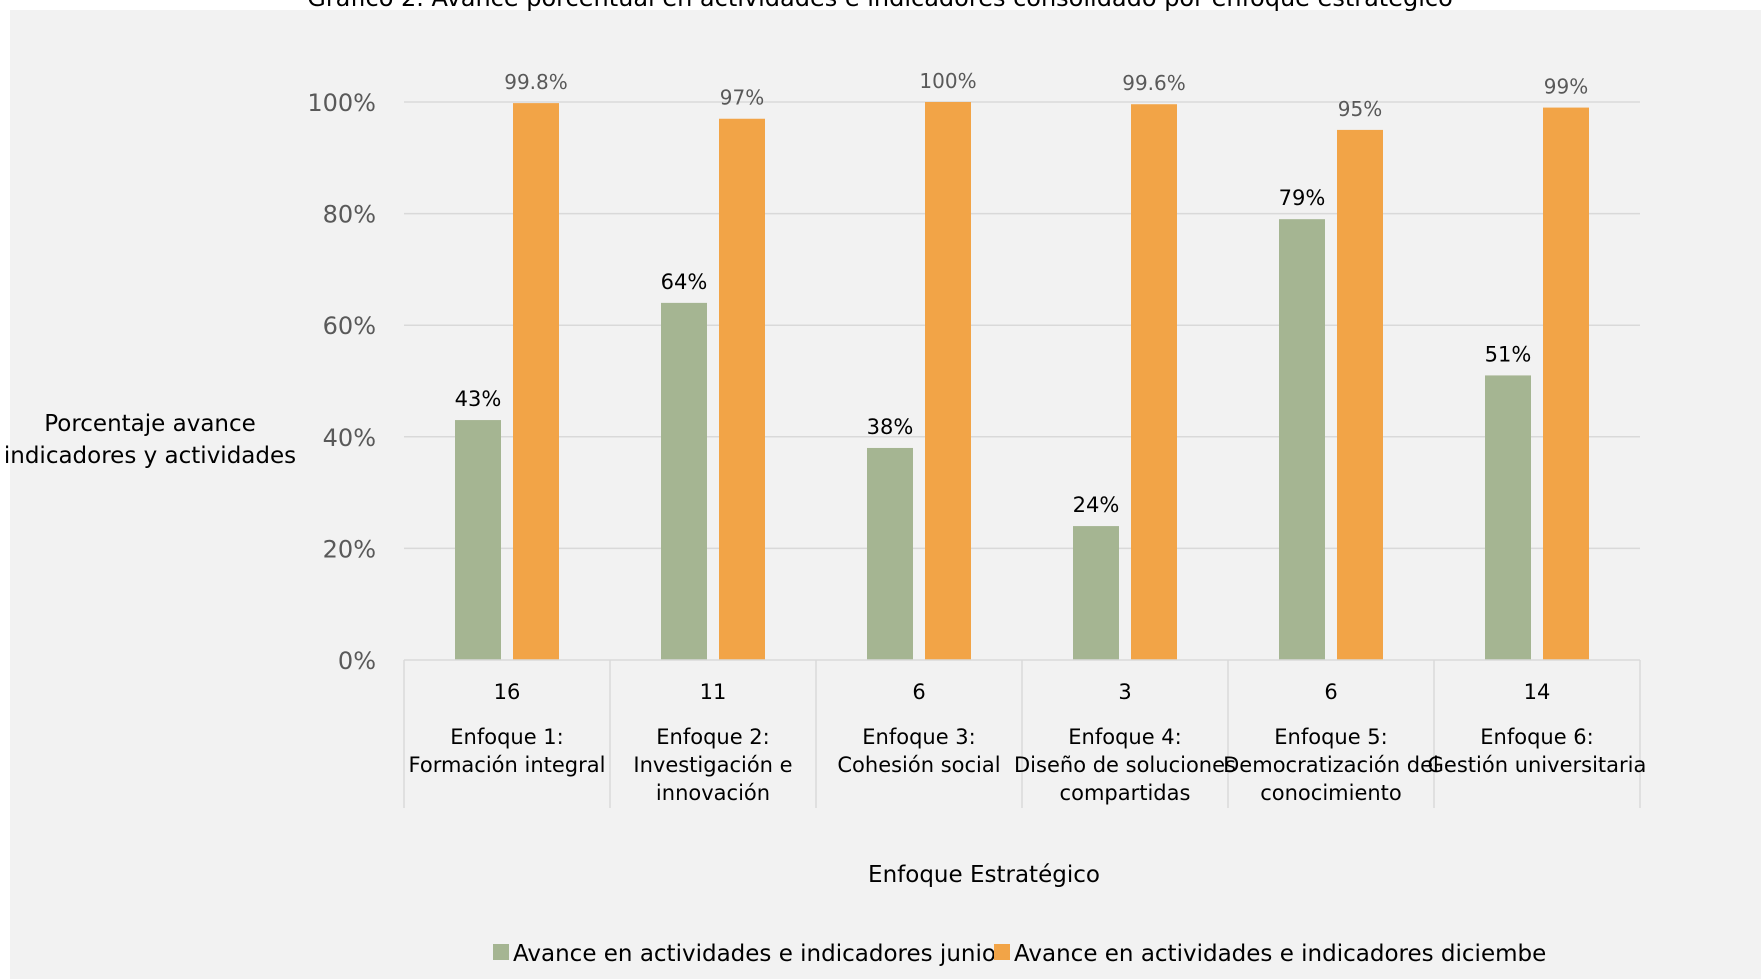  Describe the element at coordinates (341, 382) in the screenshot. I see `y-axis-ticks: 0% 20% 40% 60% 80% 100%` at that location.